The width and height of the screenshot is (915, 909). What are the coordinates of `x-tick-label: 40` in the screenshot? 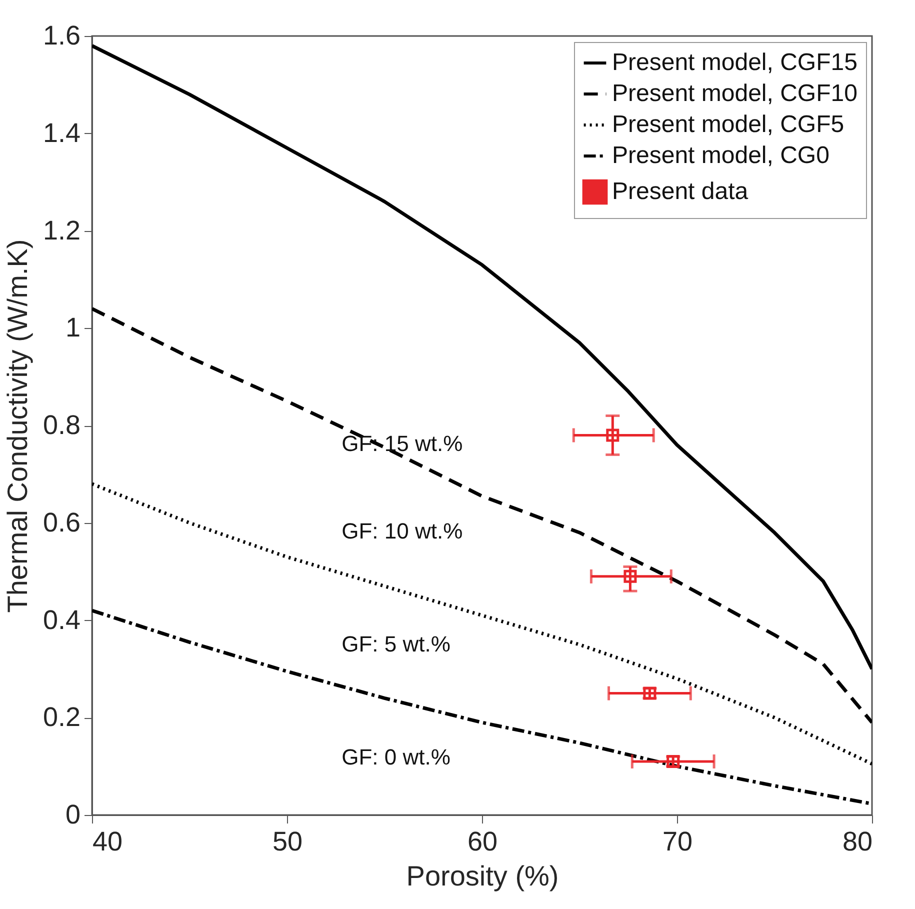 It's located at (107, 841).